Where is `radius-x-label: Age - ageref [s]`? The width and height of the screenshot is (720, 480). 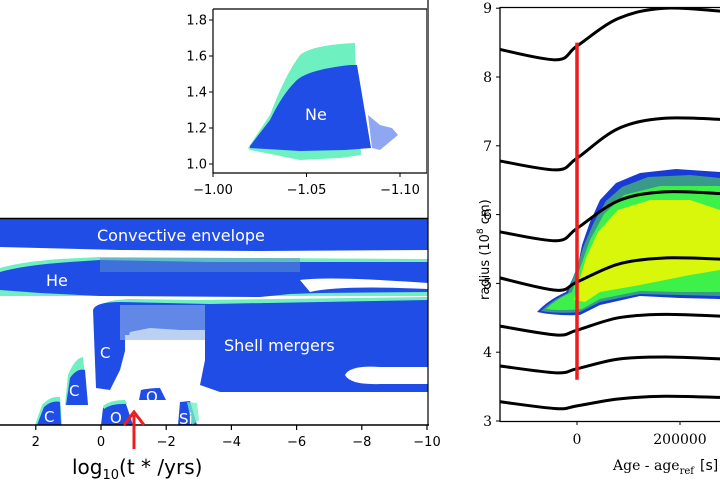
radius-x-label: Age - ageref [s] is located at coordinates (665, 467).